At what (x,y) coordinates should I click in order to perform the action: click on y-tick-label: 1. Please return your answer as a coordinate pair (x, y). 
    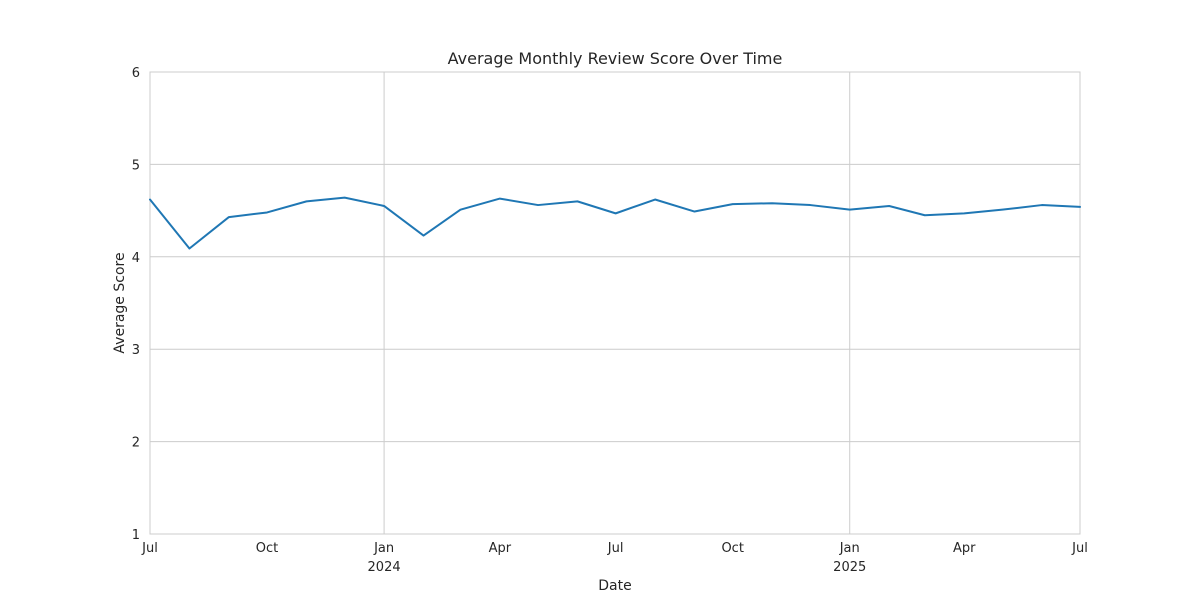
    Looking at the image, I should click on (136, 535).